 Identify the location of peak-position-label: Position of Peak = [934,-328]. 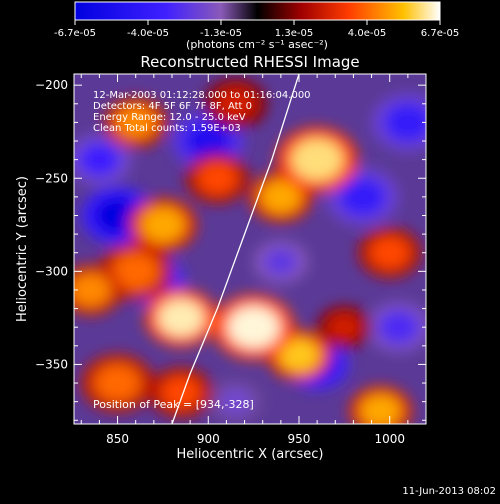
(173, 404).